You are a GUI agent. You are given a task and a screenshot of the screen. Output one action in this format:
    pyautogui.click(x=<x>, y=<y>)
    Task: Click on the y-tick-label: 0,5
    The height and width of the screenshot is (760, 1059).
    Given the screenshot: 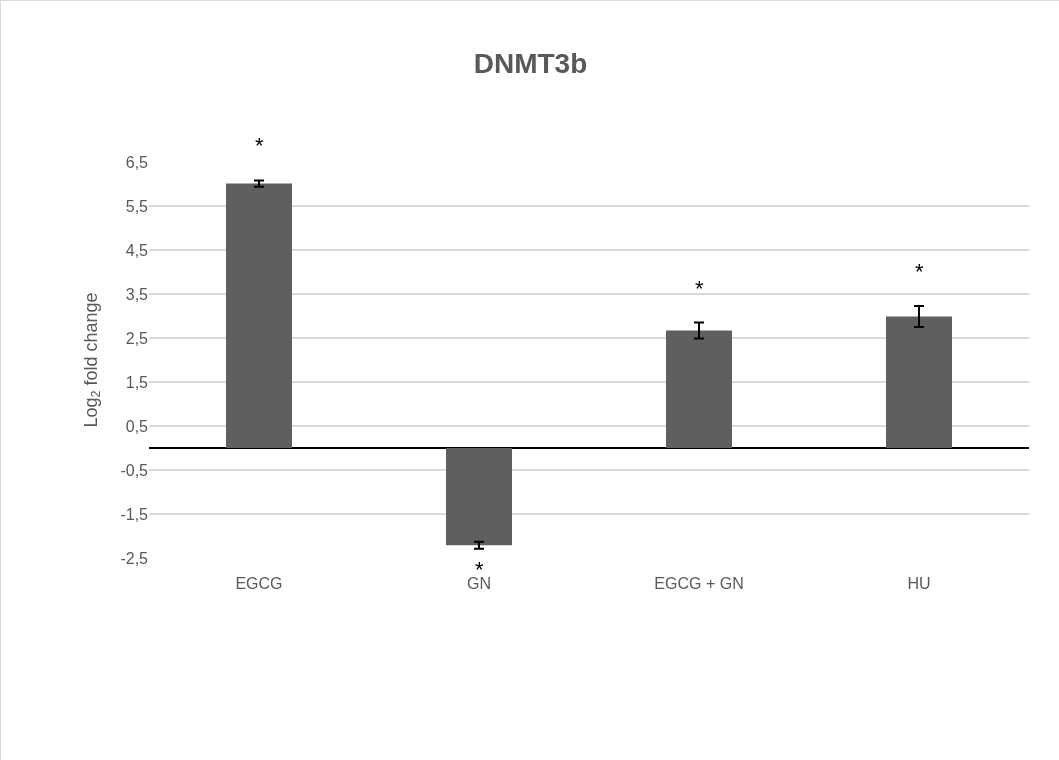 What is the action you would take?
    pyautogui.click(x=137, y=426)
    